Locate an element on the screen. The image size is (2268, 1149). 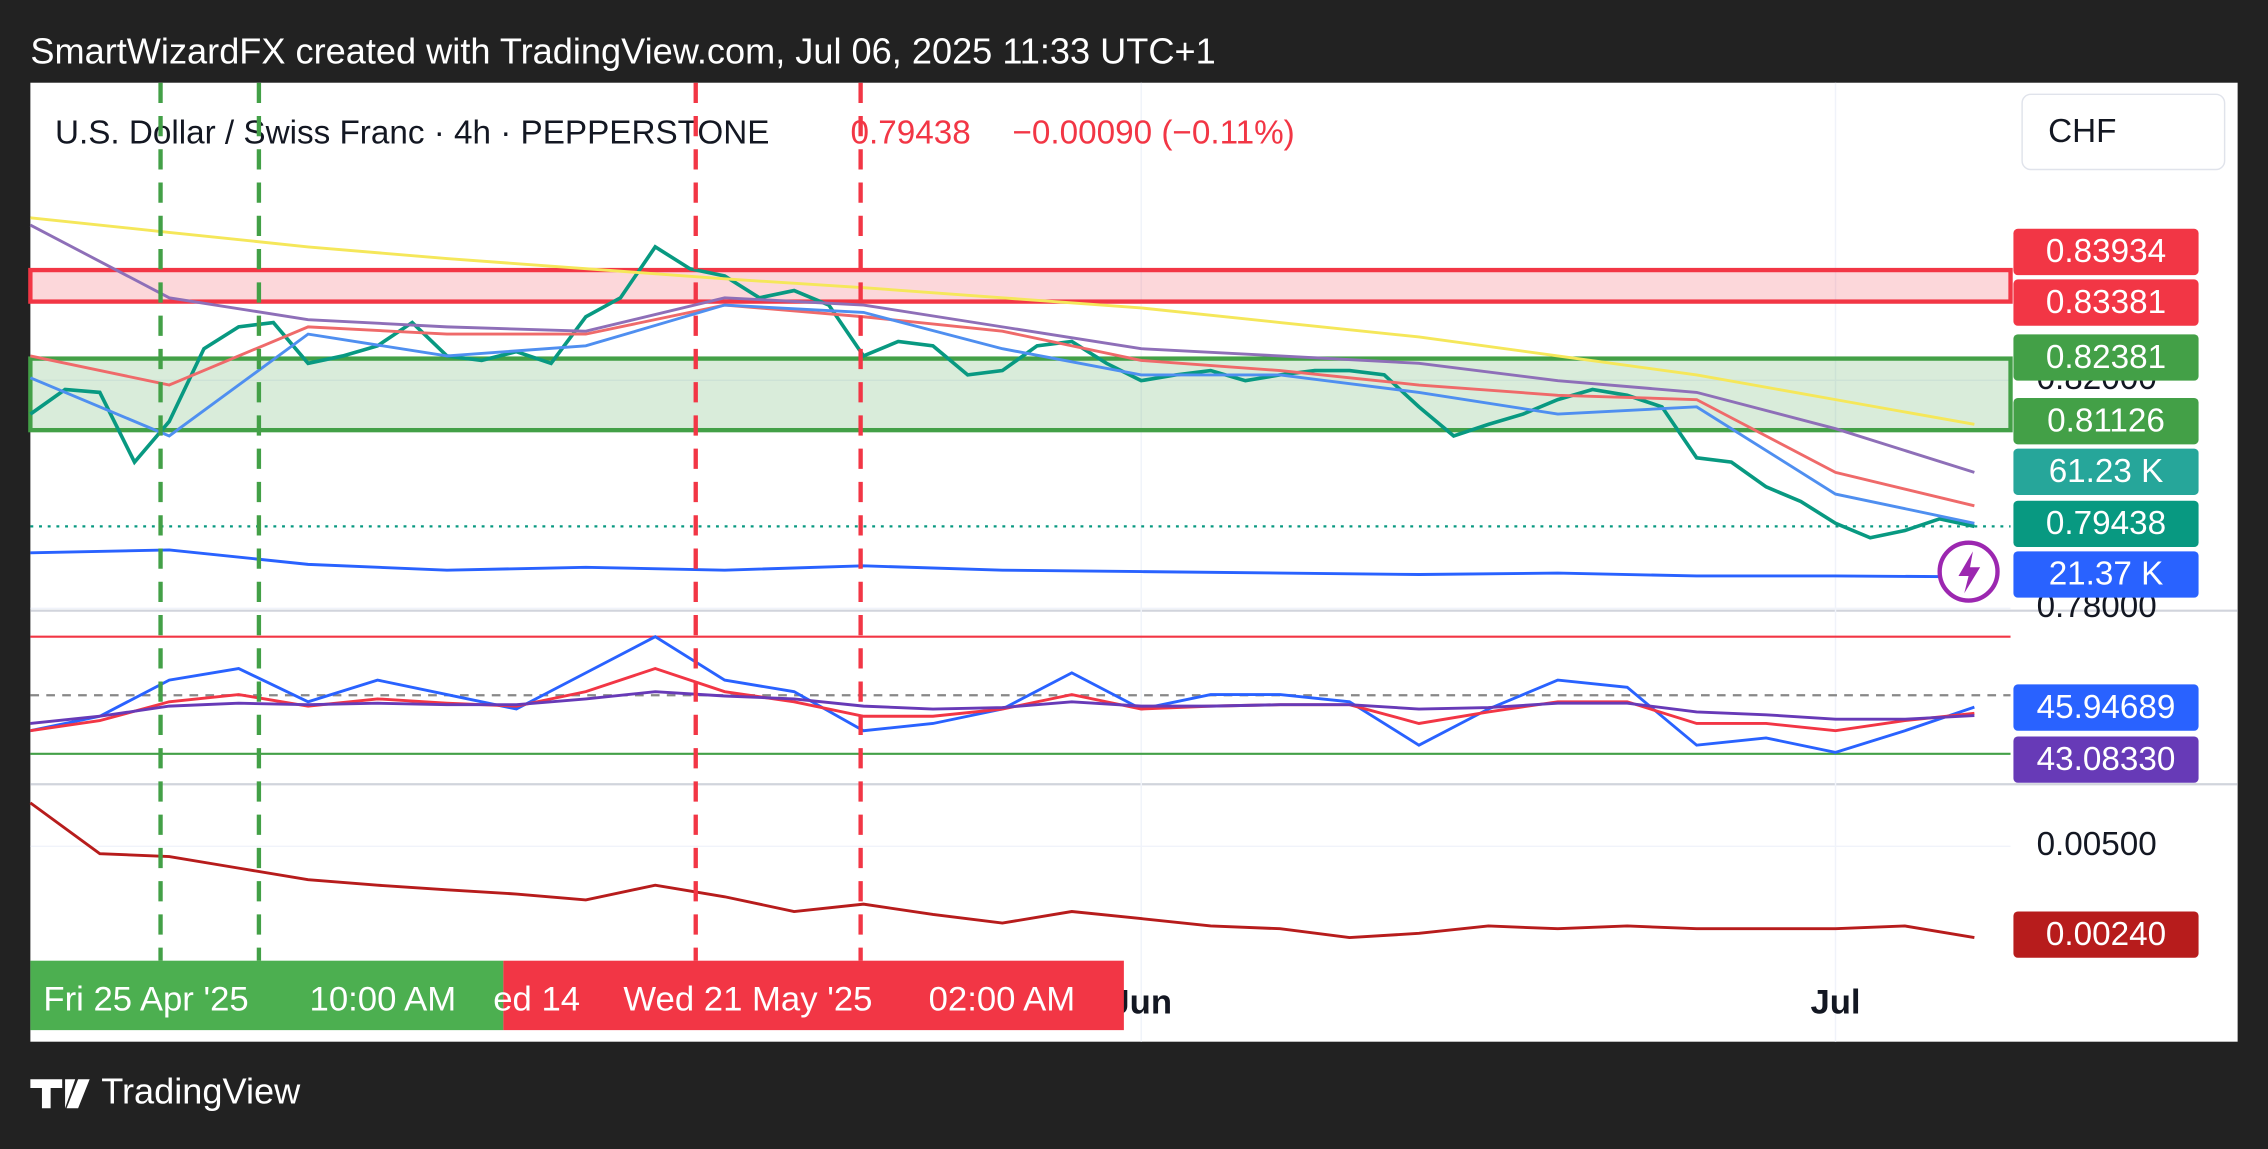
crosshair-previous: ed 14 is located at coordinates (536, 999).